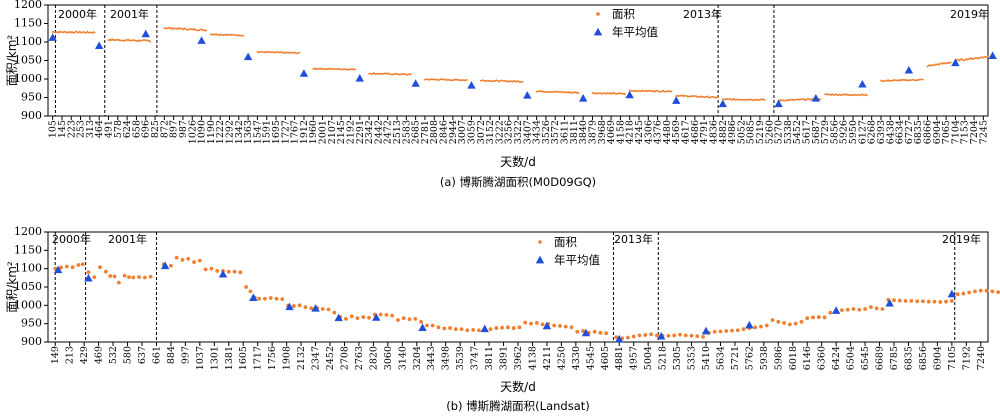 The image size is (1000, 420). What do you see at coordinates (555, 132) in the screenshot?
I see `x-tick-label: 3572` at bounding box center [555, 132].